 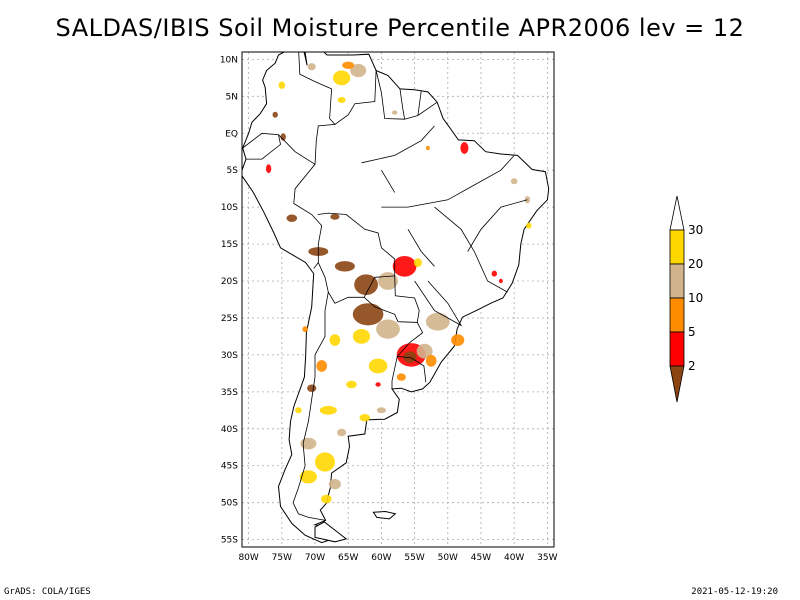 What do you see at coordinates (229, 300) in the screenshot?
I see `latitude-tick-labels: 10N 5N EQ 5S 10S 15S 20S 25S 30S 35S 40S 45S 50S 55S` at bounding box center [229, 300].